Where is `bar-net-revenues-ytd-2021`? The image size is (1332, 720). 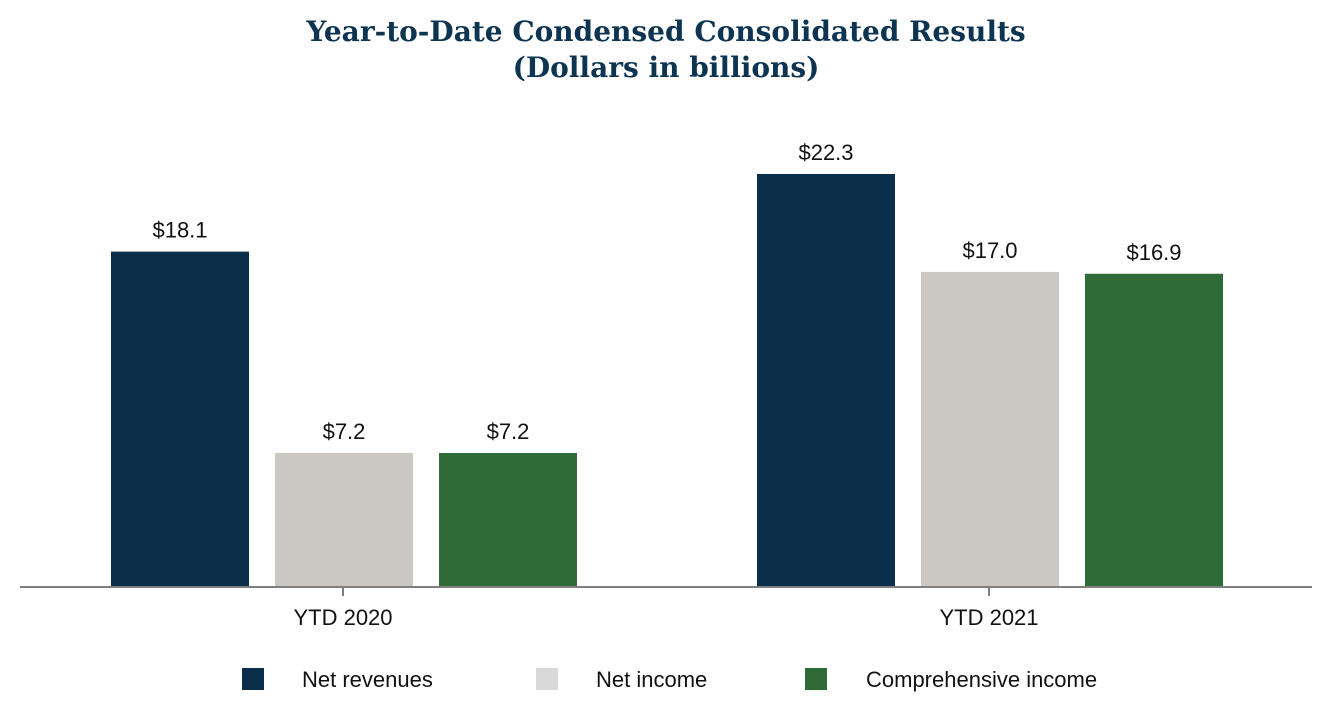
bar-net-revenues-ytd-2021 is located at coordinates (826, 380).